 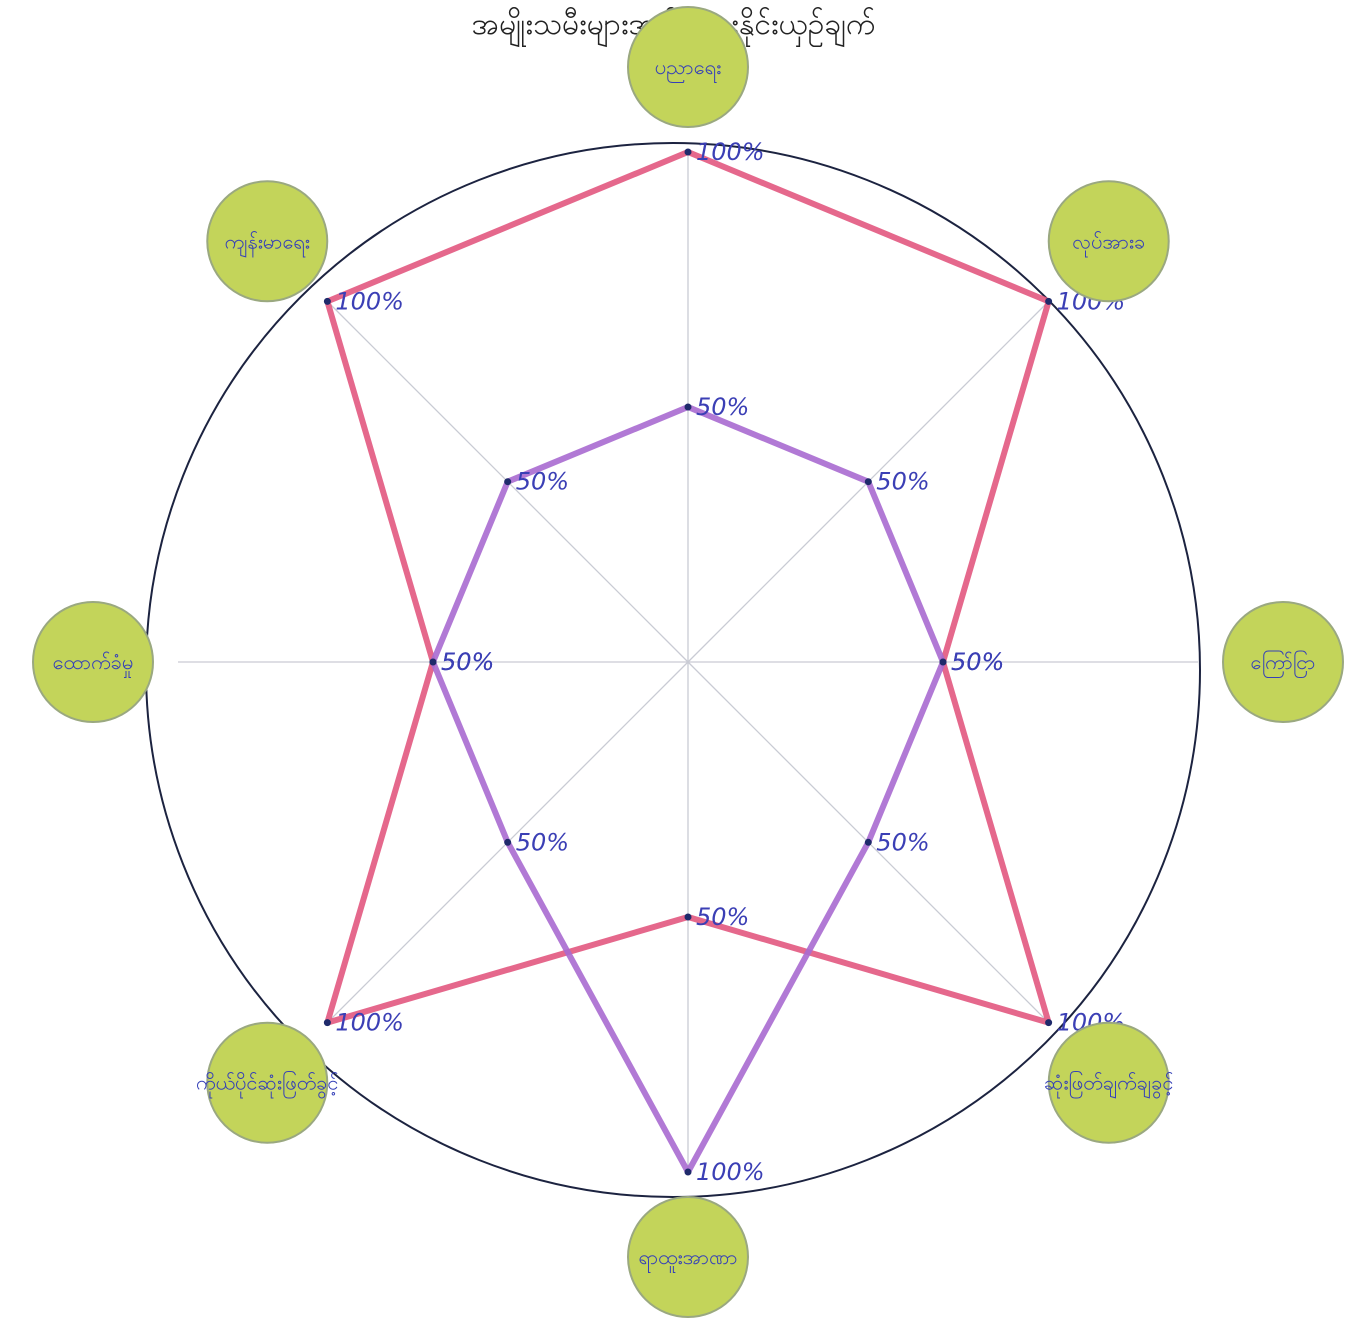 What do you see at coordinates (542, 842) in the screenshot?
I see `series-2-label-5: 50%` at bounding box center [542, 842].